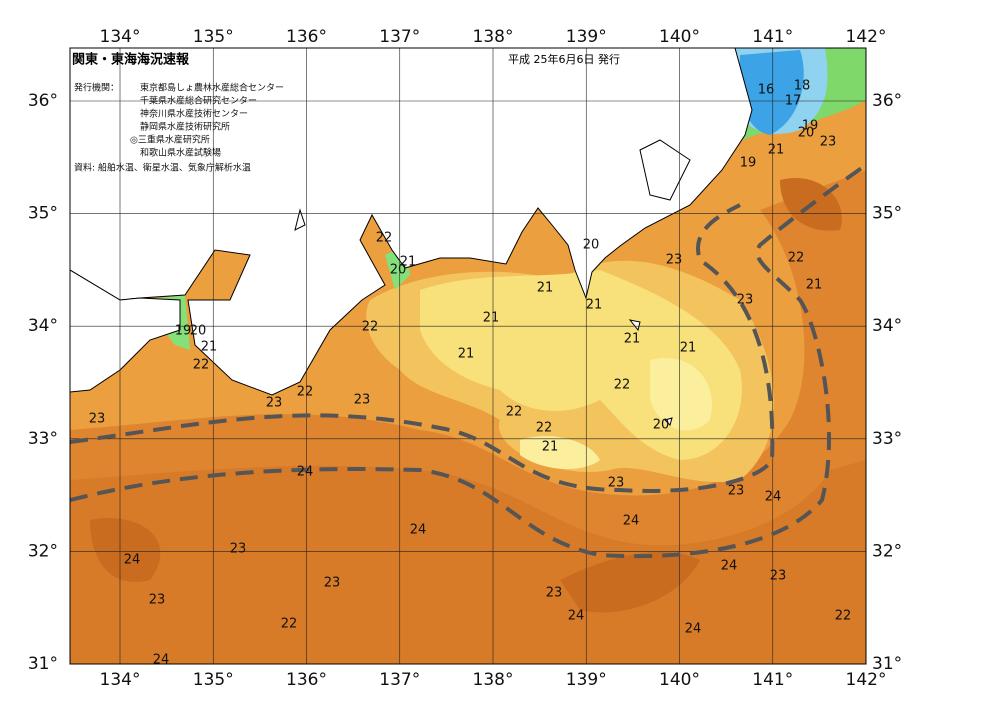 Image resolution: width=1002 pixels, height=713 pixels. Describe the element at coordinates (162, 168) in the screenshot. I see `data-source: 資料: 船舶水温、衛星水温、気象庁解析水温` at that location.